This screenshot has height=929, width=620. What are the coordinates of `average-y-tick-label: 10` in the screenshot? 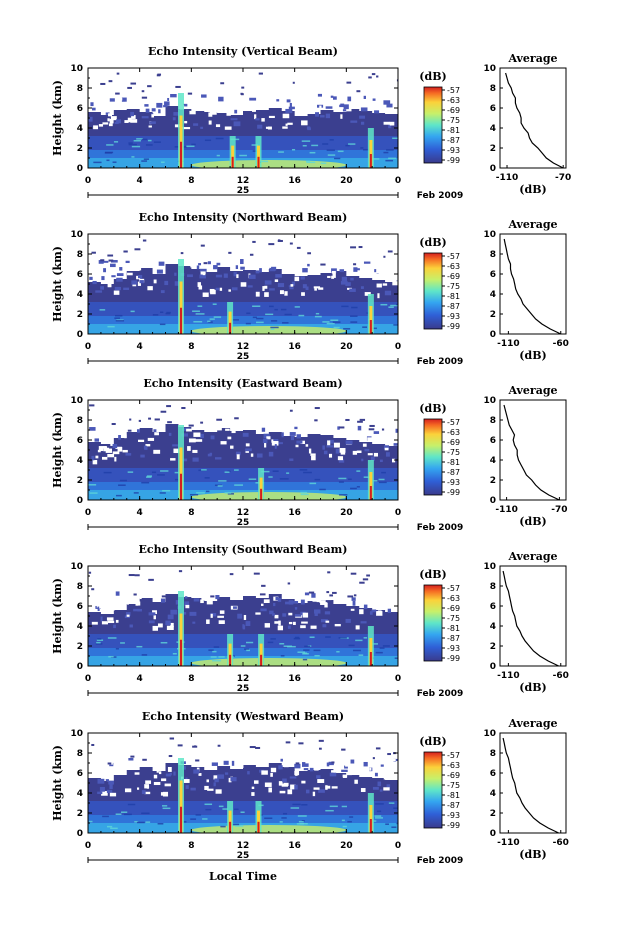 It's located at (489, 235).